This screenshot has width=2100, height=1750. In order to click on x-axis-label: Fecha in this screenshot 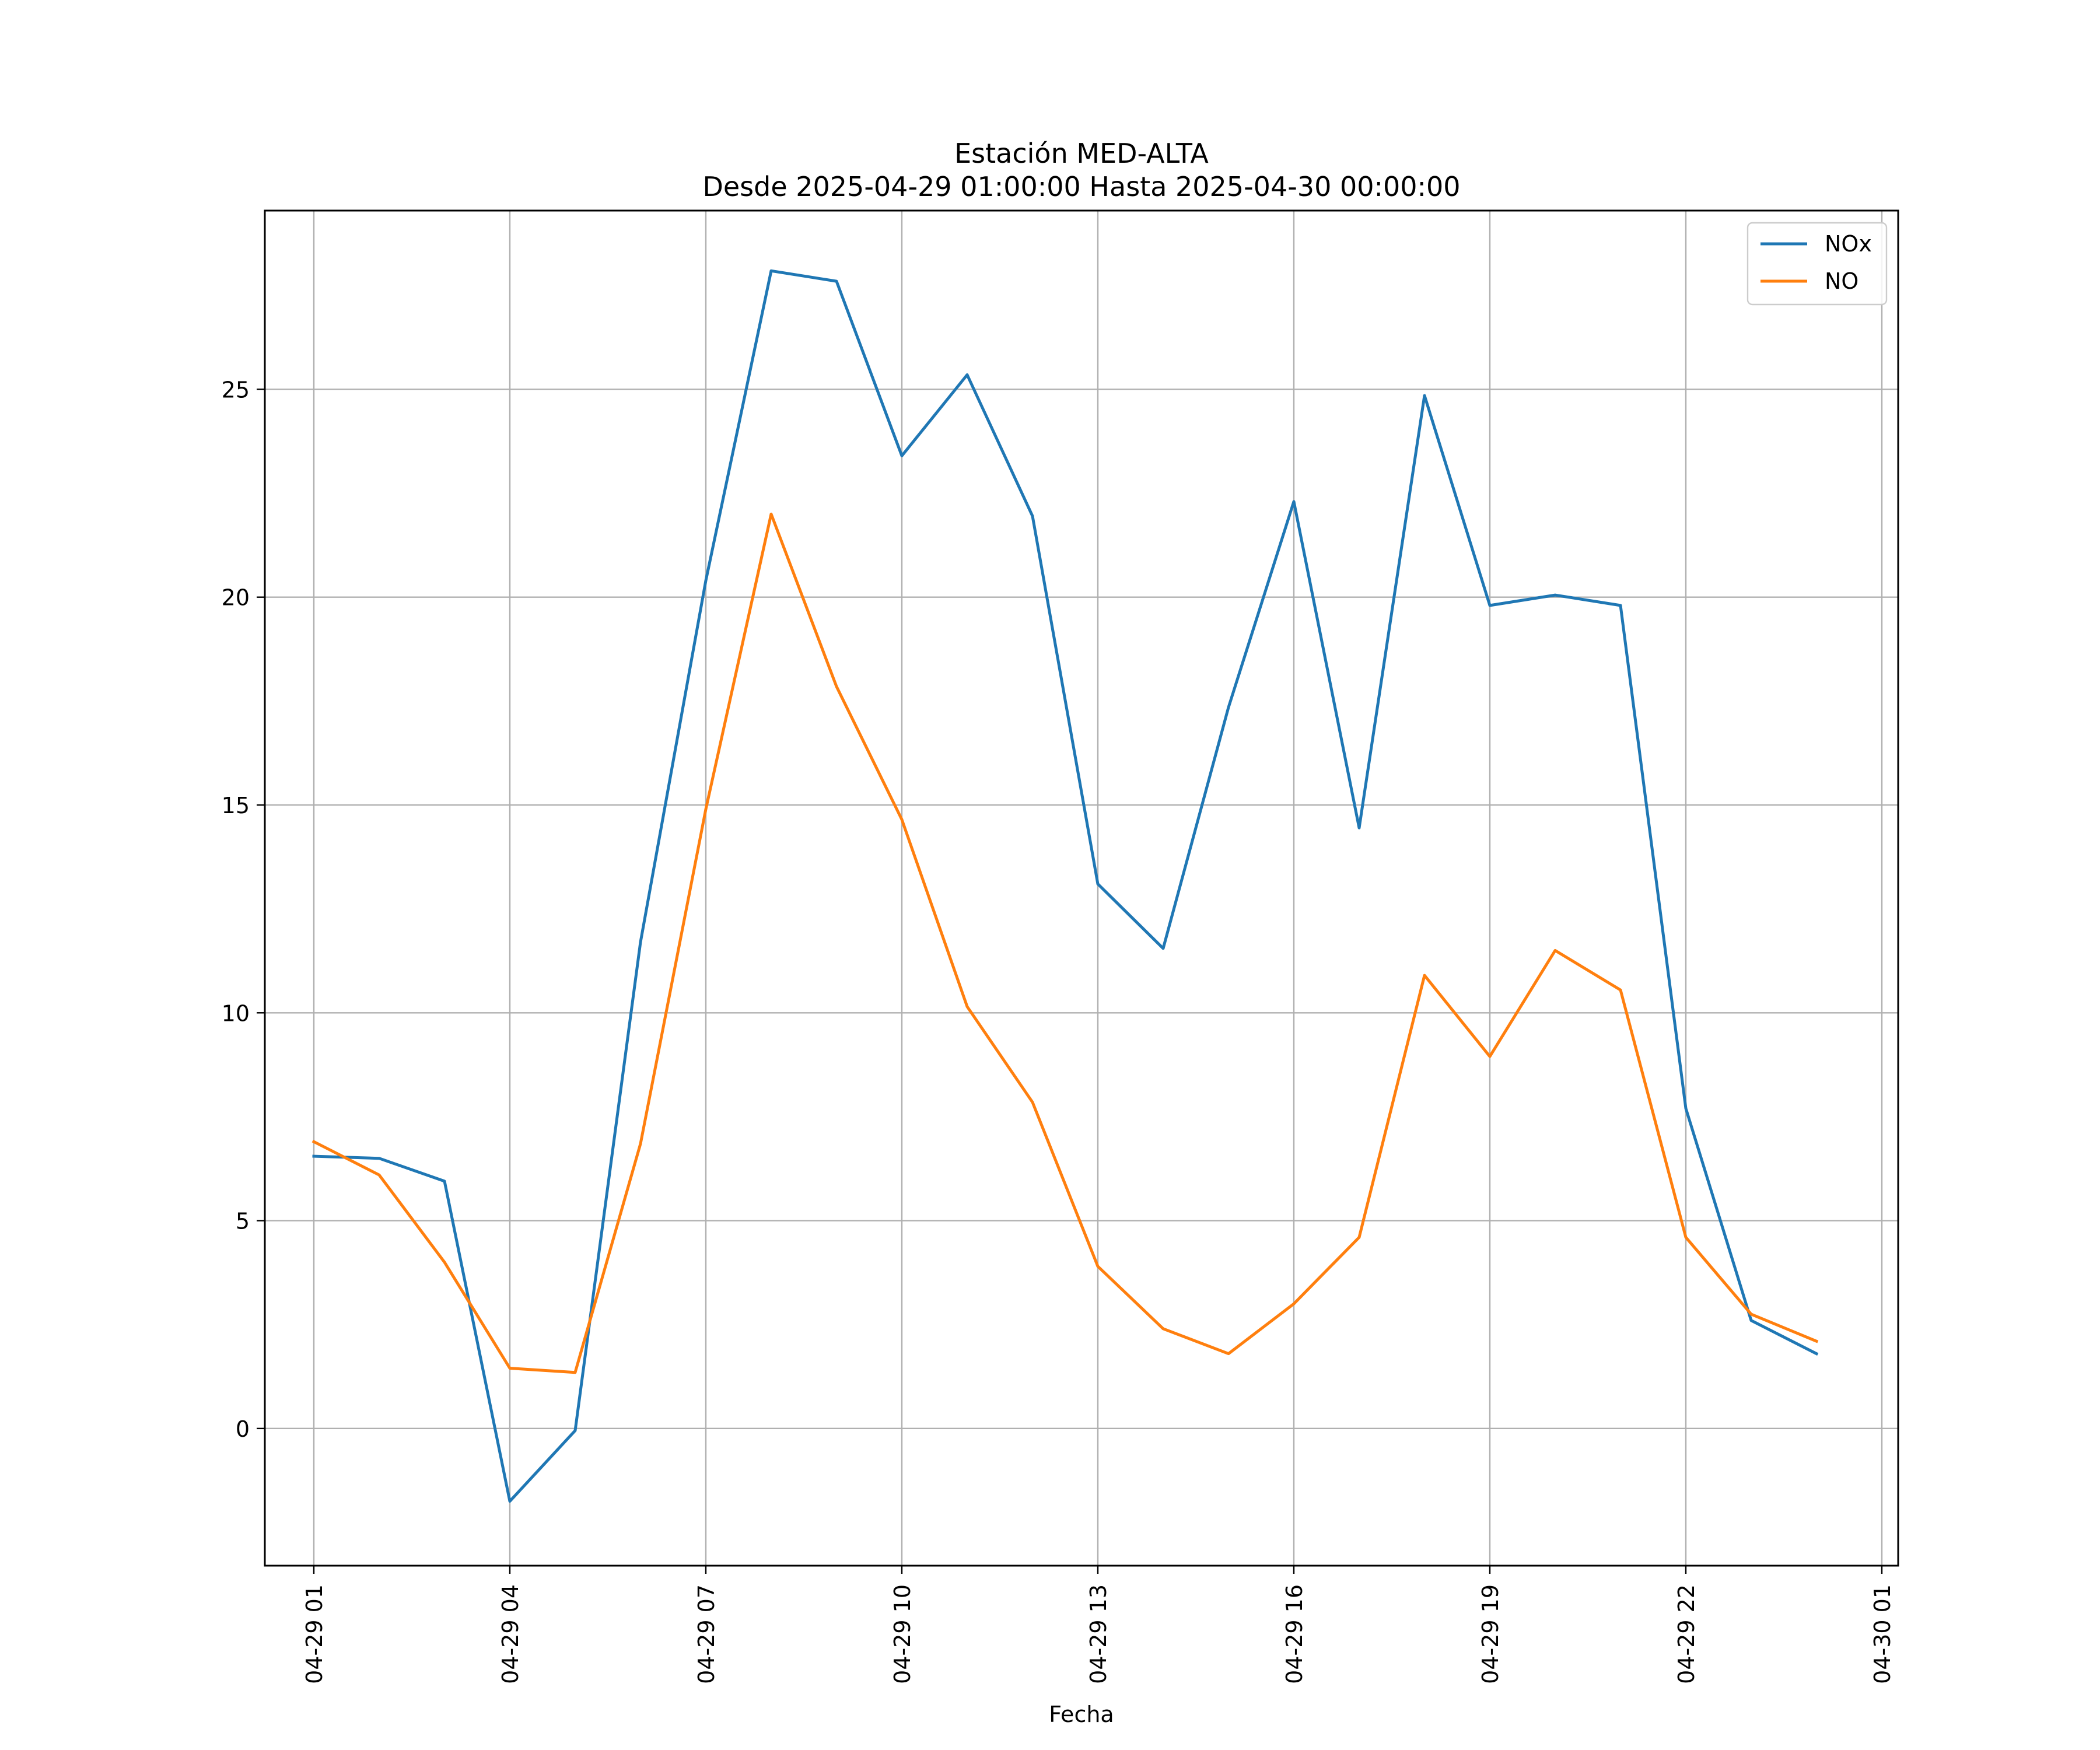, I will do `click(1081, 1714)`.